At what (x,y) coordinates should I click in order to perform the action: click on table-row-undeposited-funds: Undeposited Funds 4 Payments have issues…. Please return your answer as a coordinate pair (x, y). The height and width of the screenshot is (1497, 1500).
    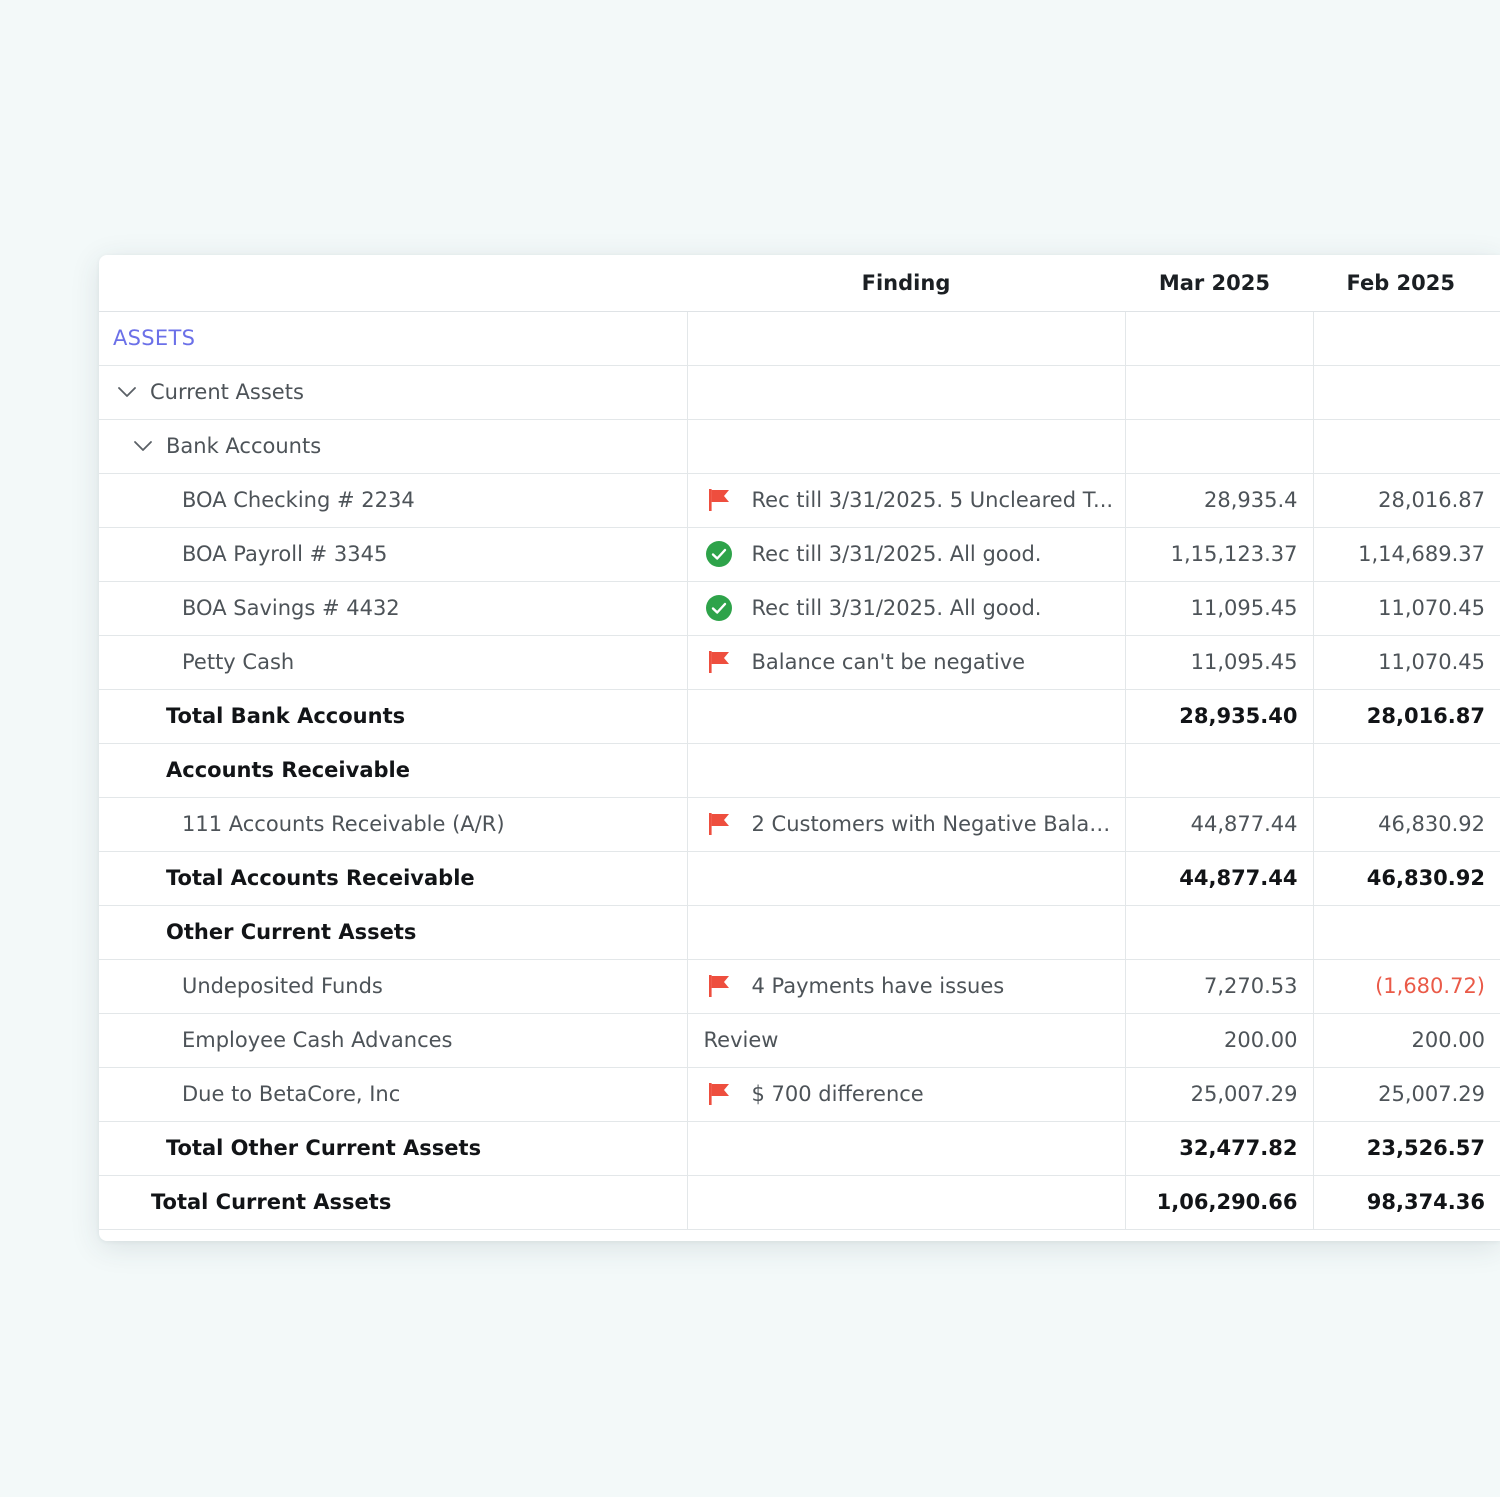
    Looking at the image, I should click on (799, 986).